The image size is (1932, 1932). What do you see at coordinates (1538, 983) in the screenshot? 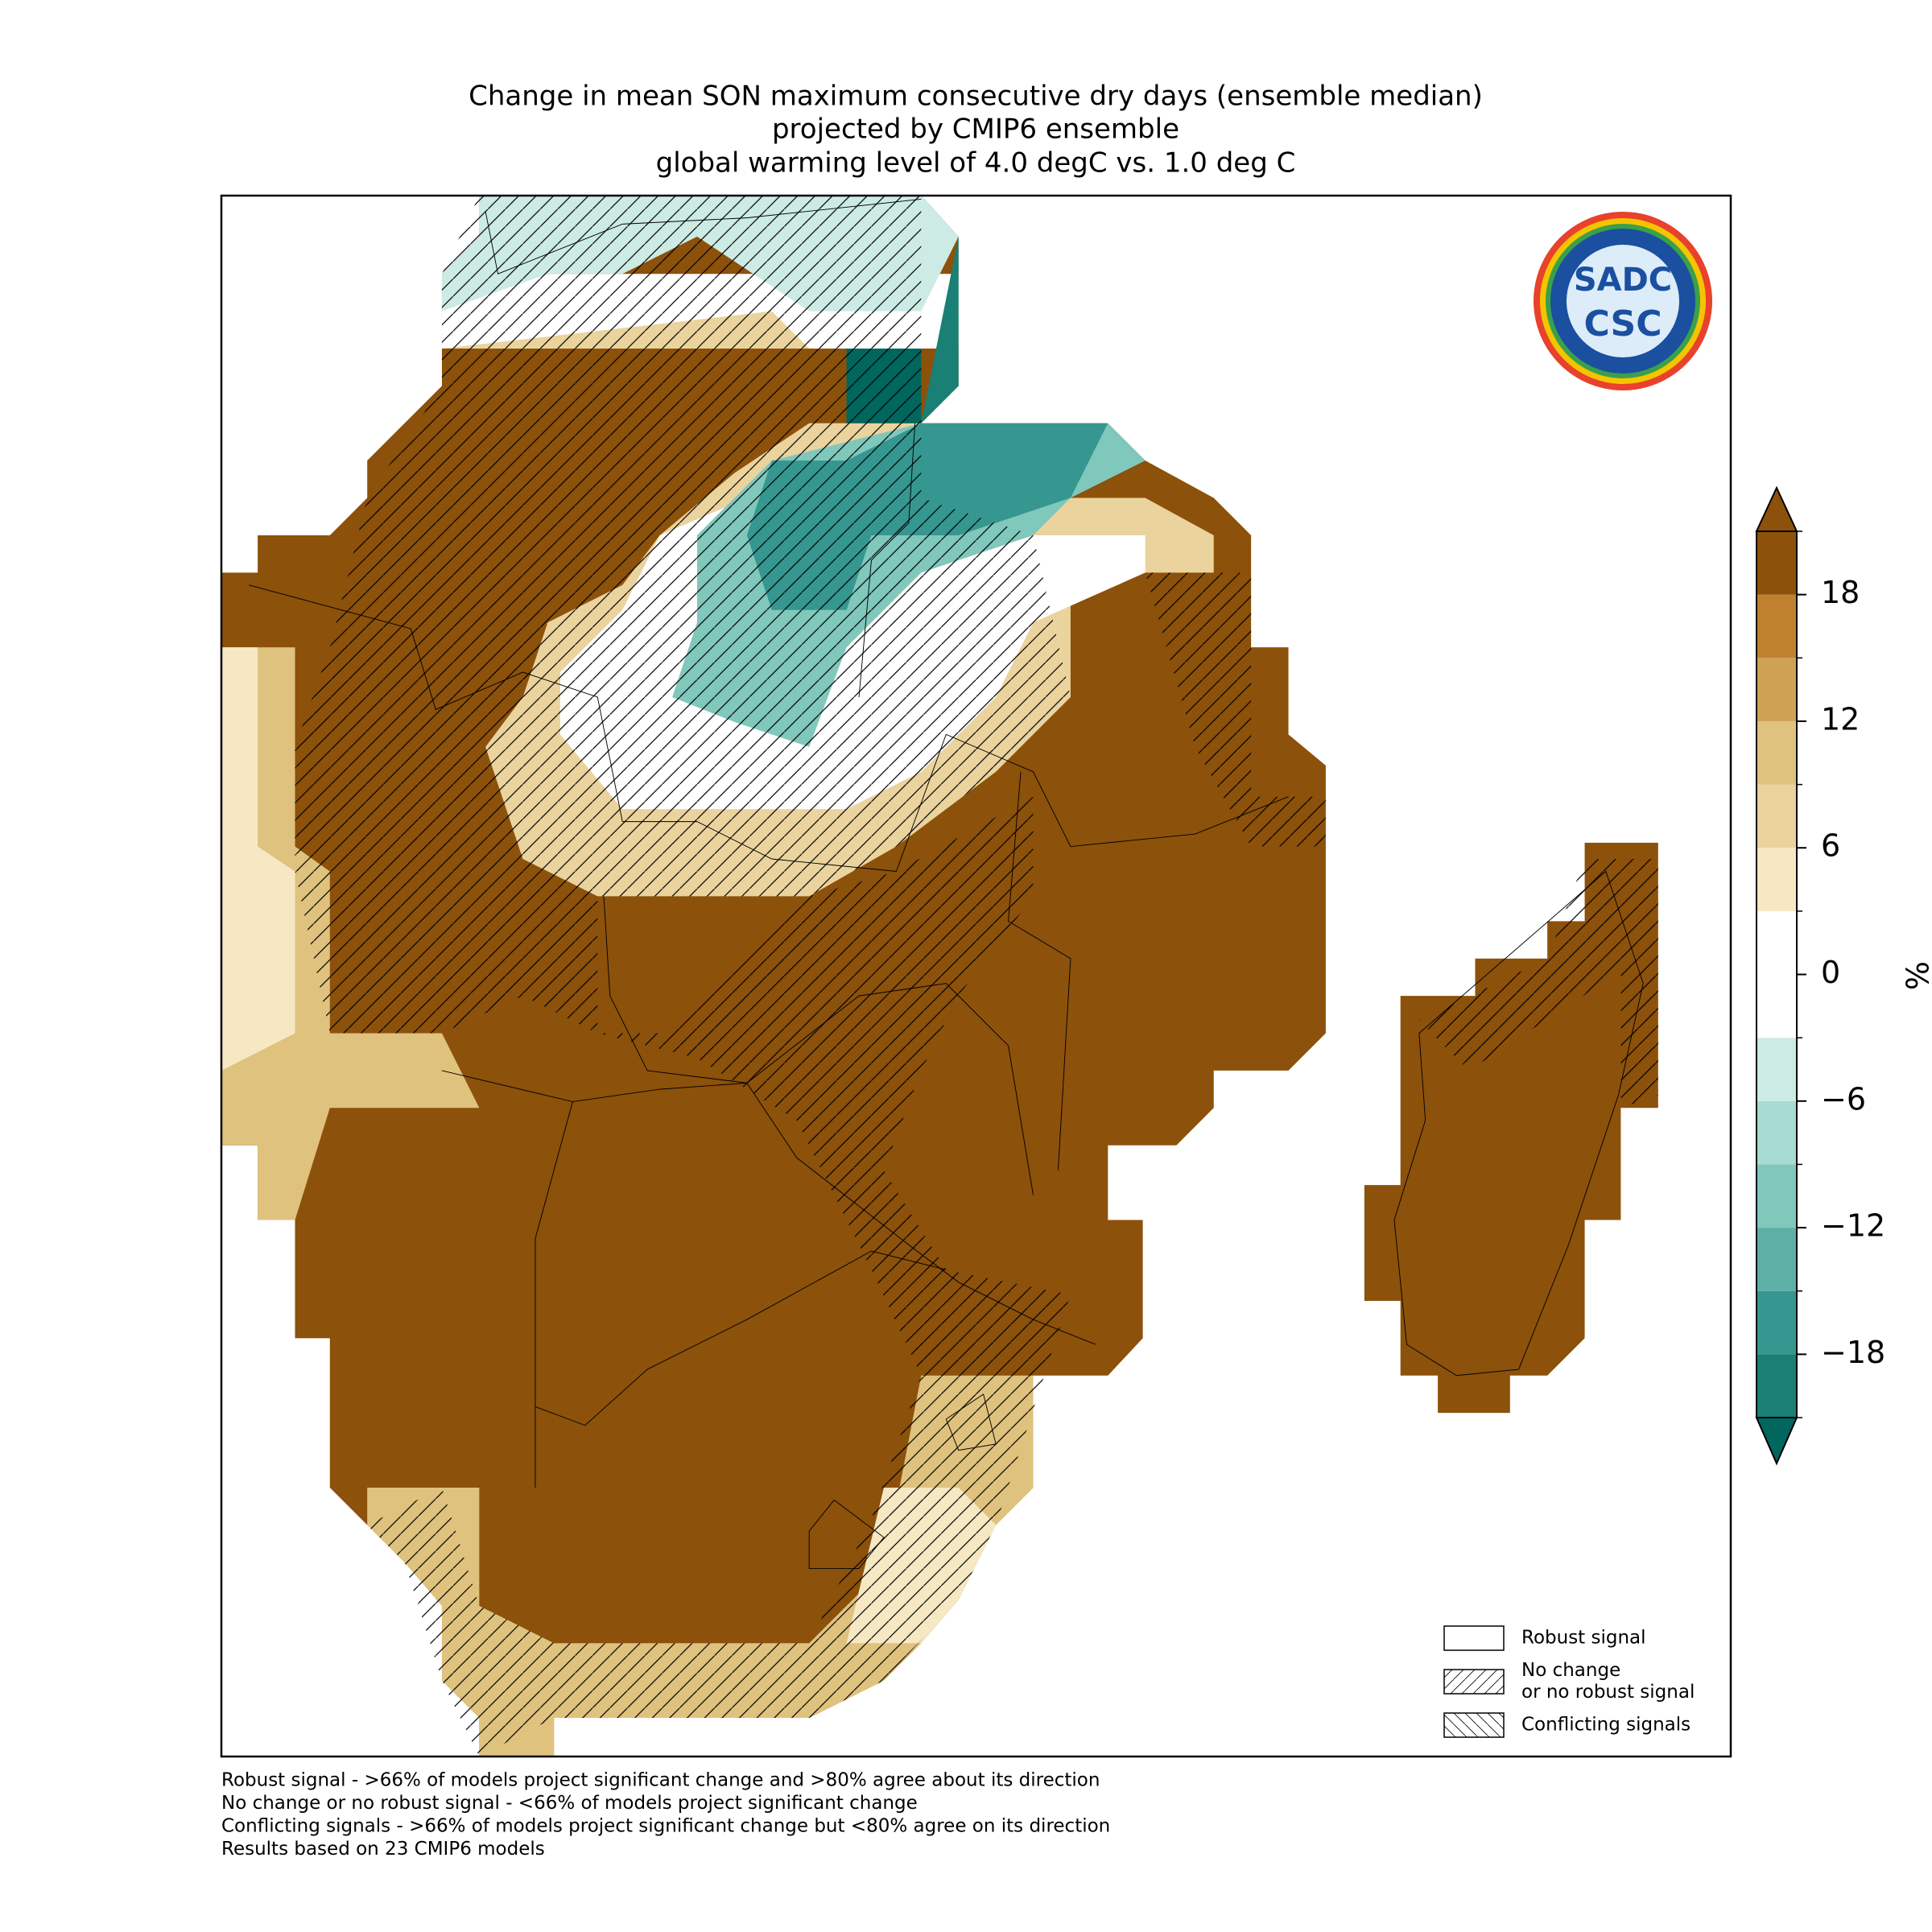
I see `hatched-madagascar` at bounding box center [1538, 983].